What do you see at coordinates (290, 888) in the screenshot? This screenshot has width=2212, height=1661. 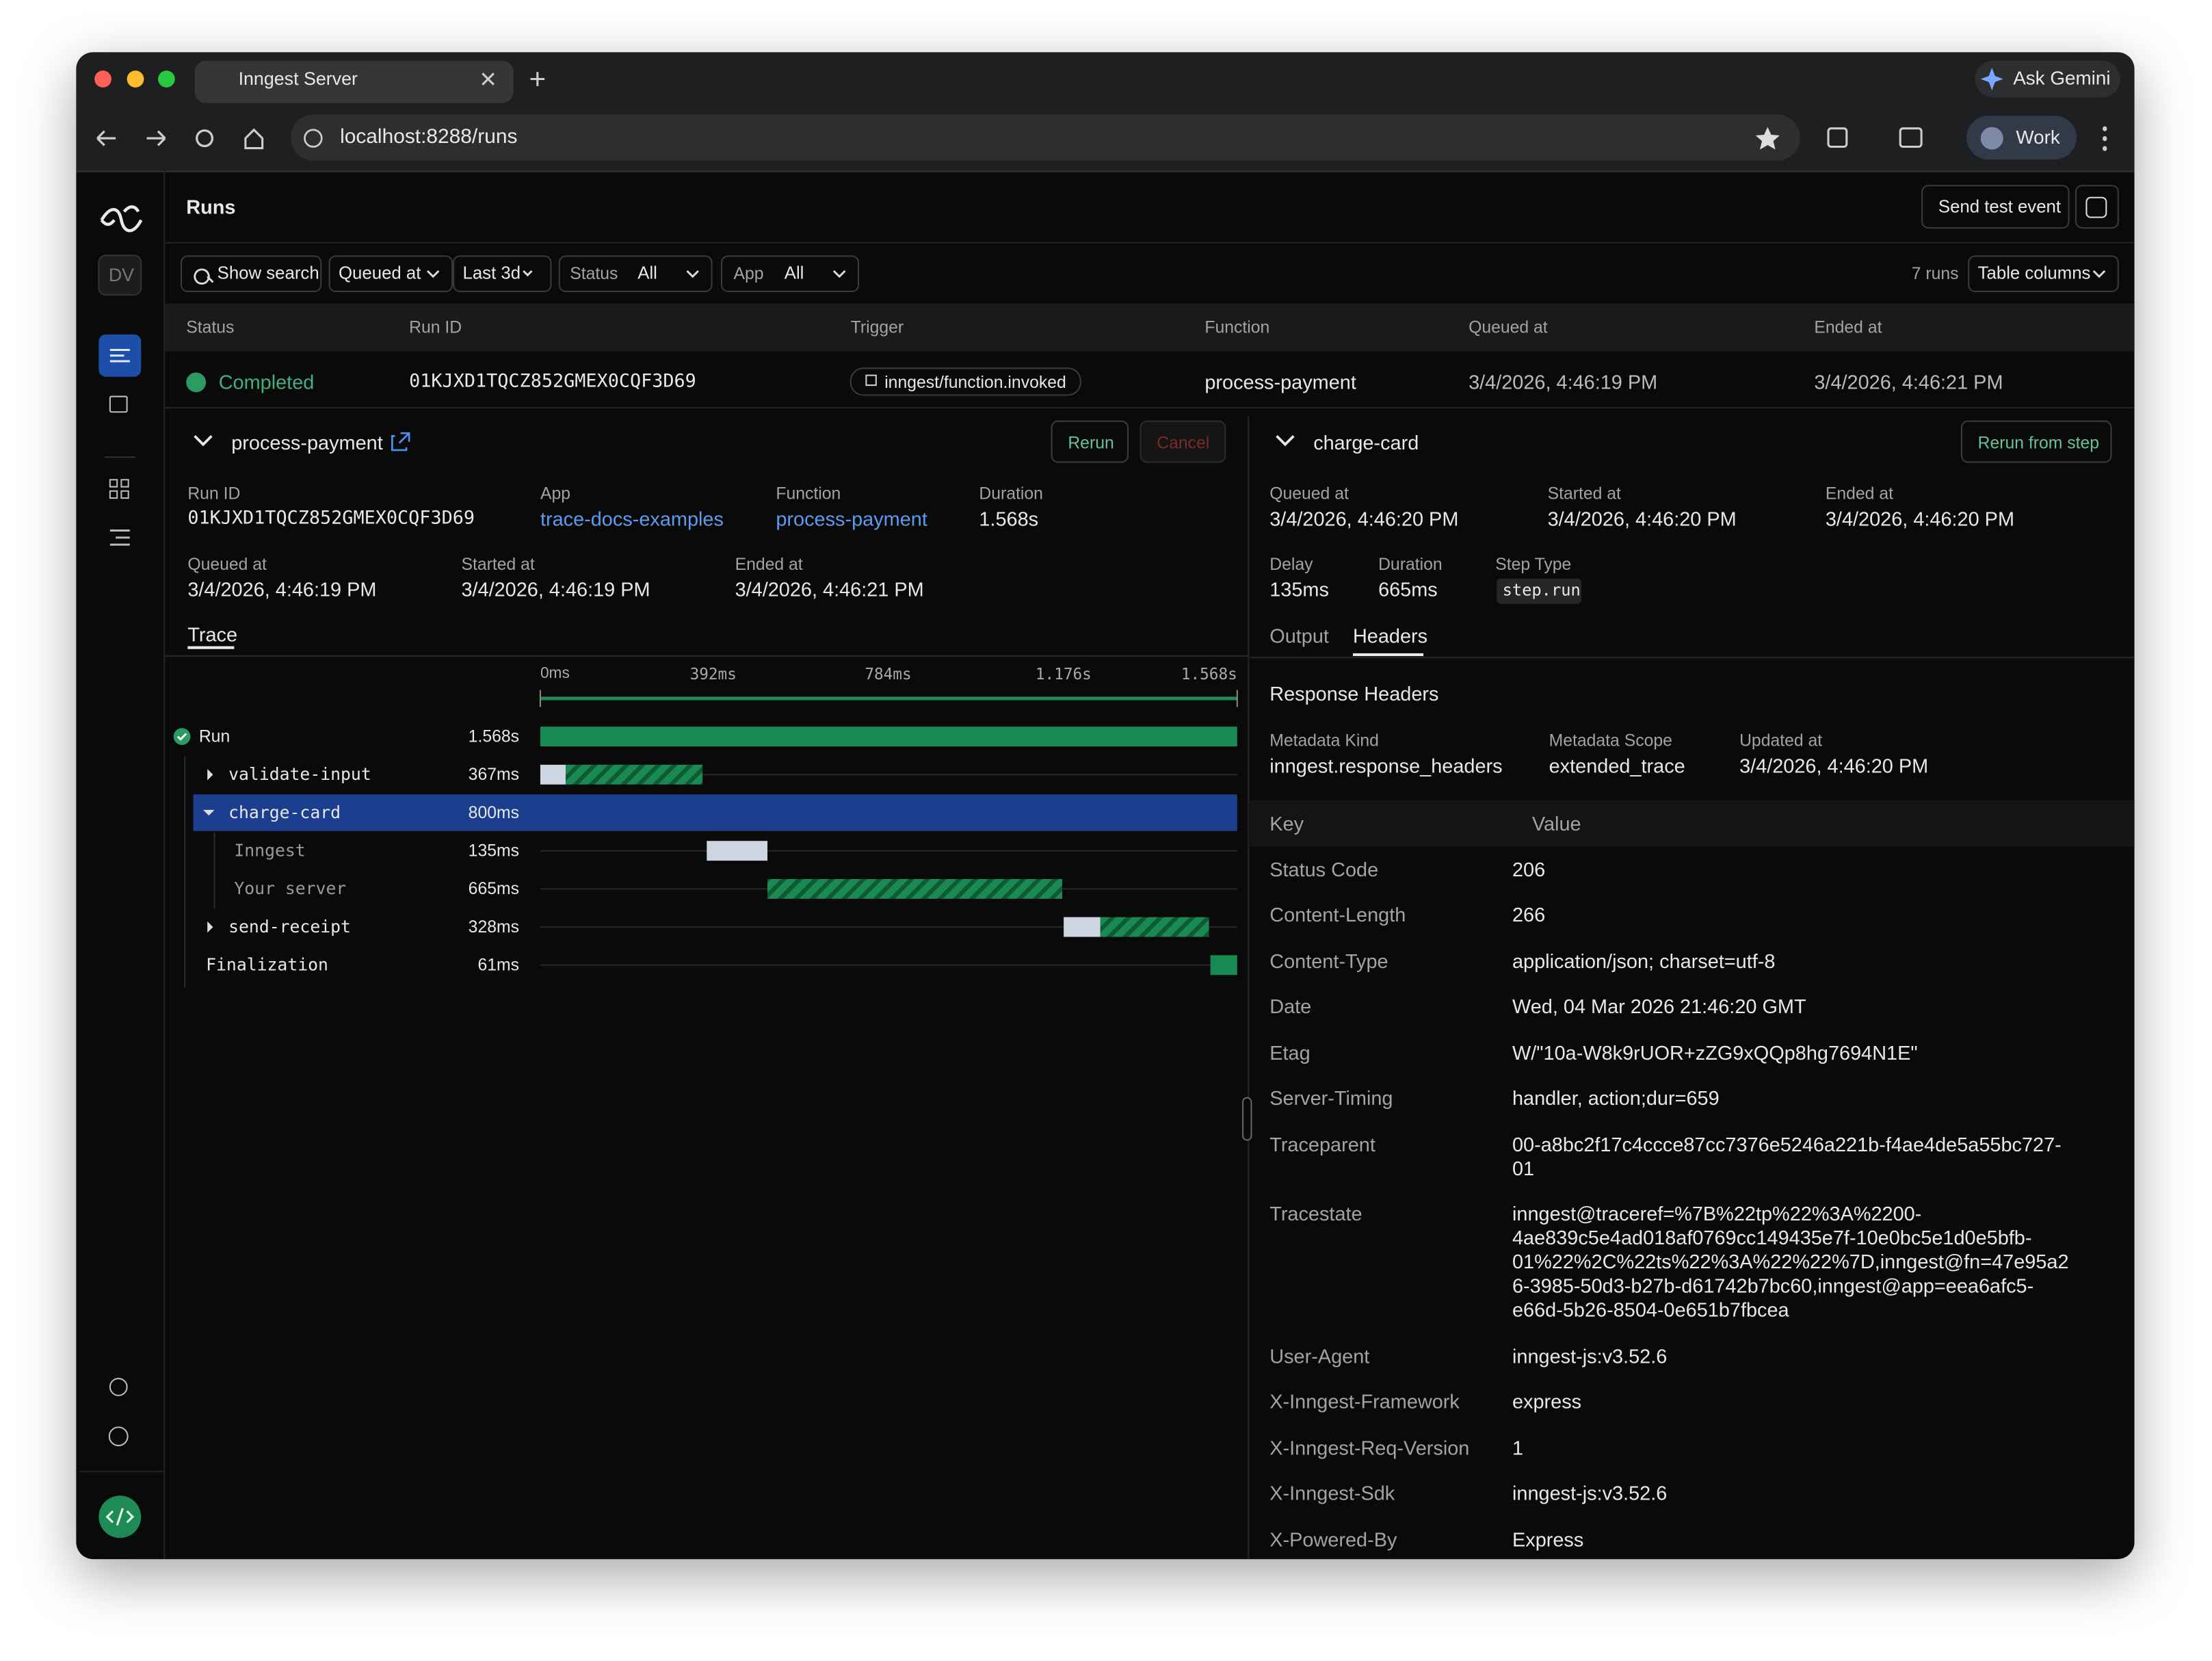 I see `trace-row-name: Your server` at bounding box center [290, 888].